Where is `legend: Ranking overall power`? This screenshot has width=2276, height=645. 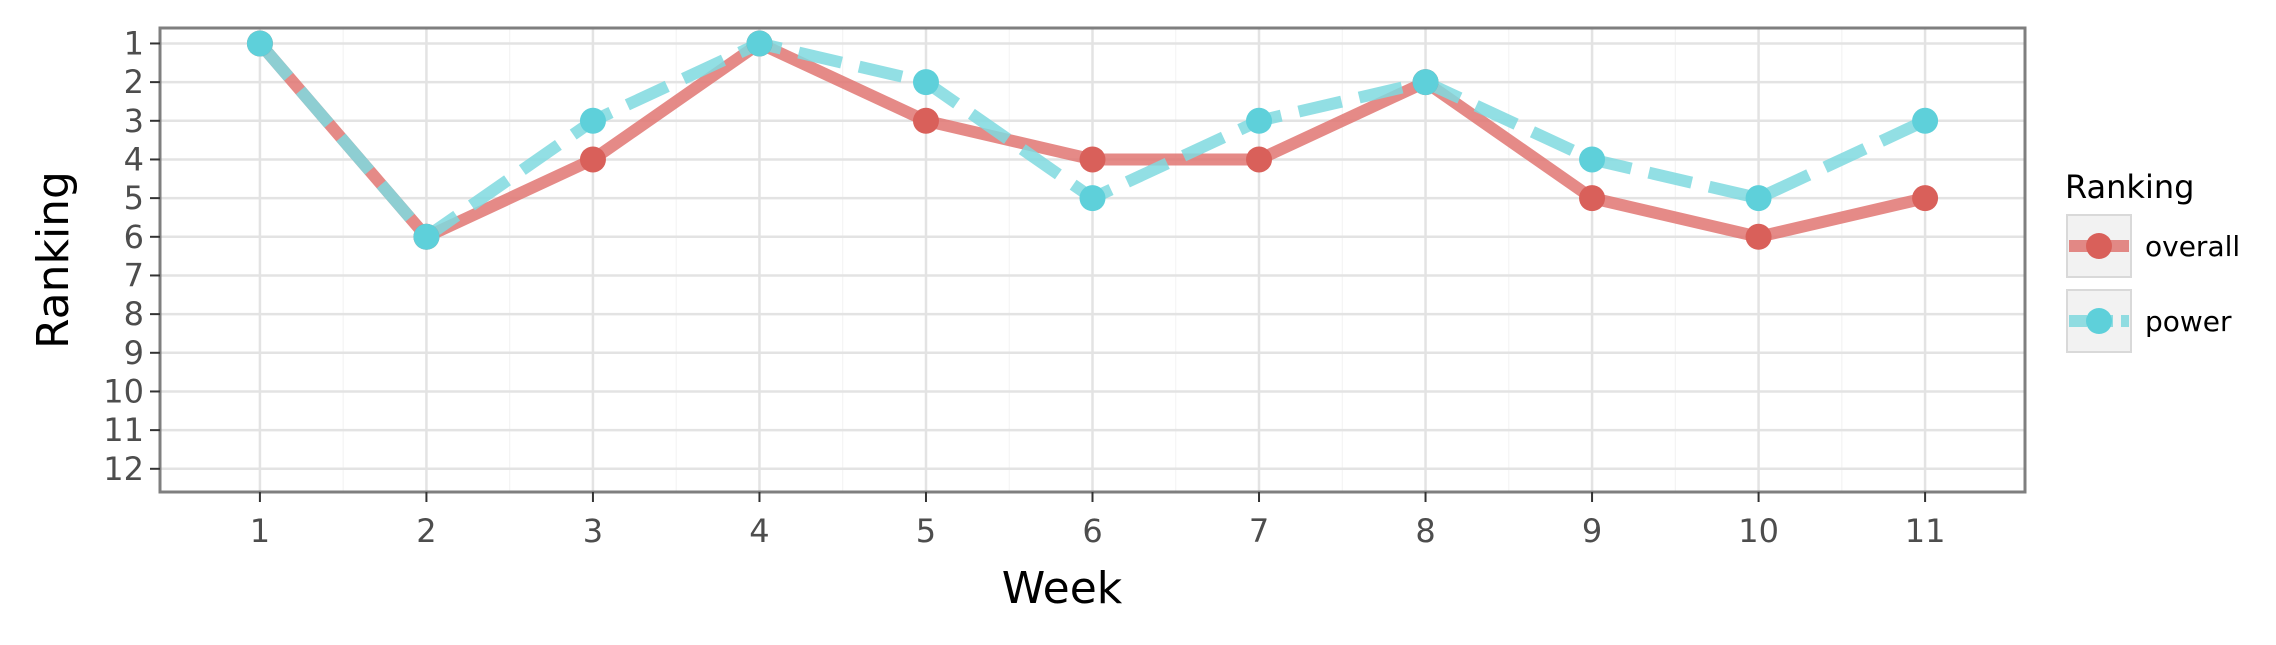 legend: Ranking overall power is located at coordinates (2152, 260).